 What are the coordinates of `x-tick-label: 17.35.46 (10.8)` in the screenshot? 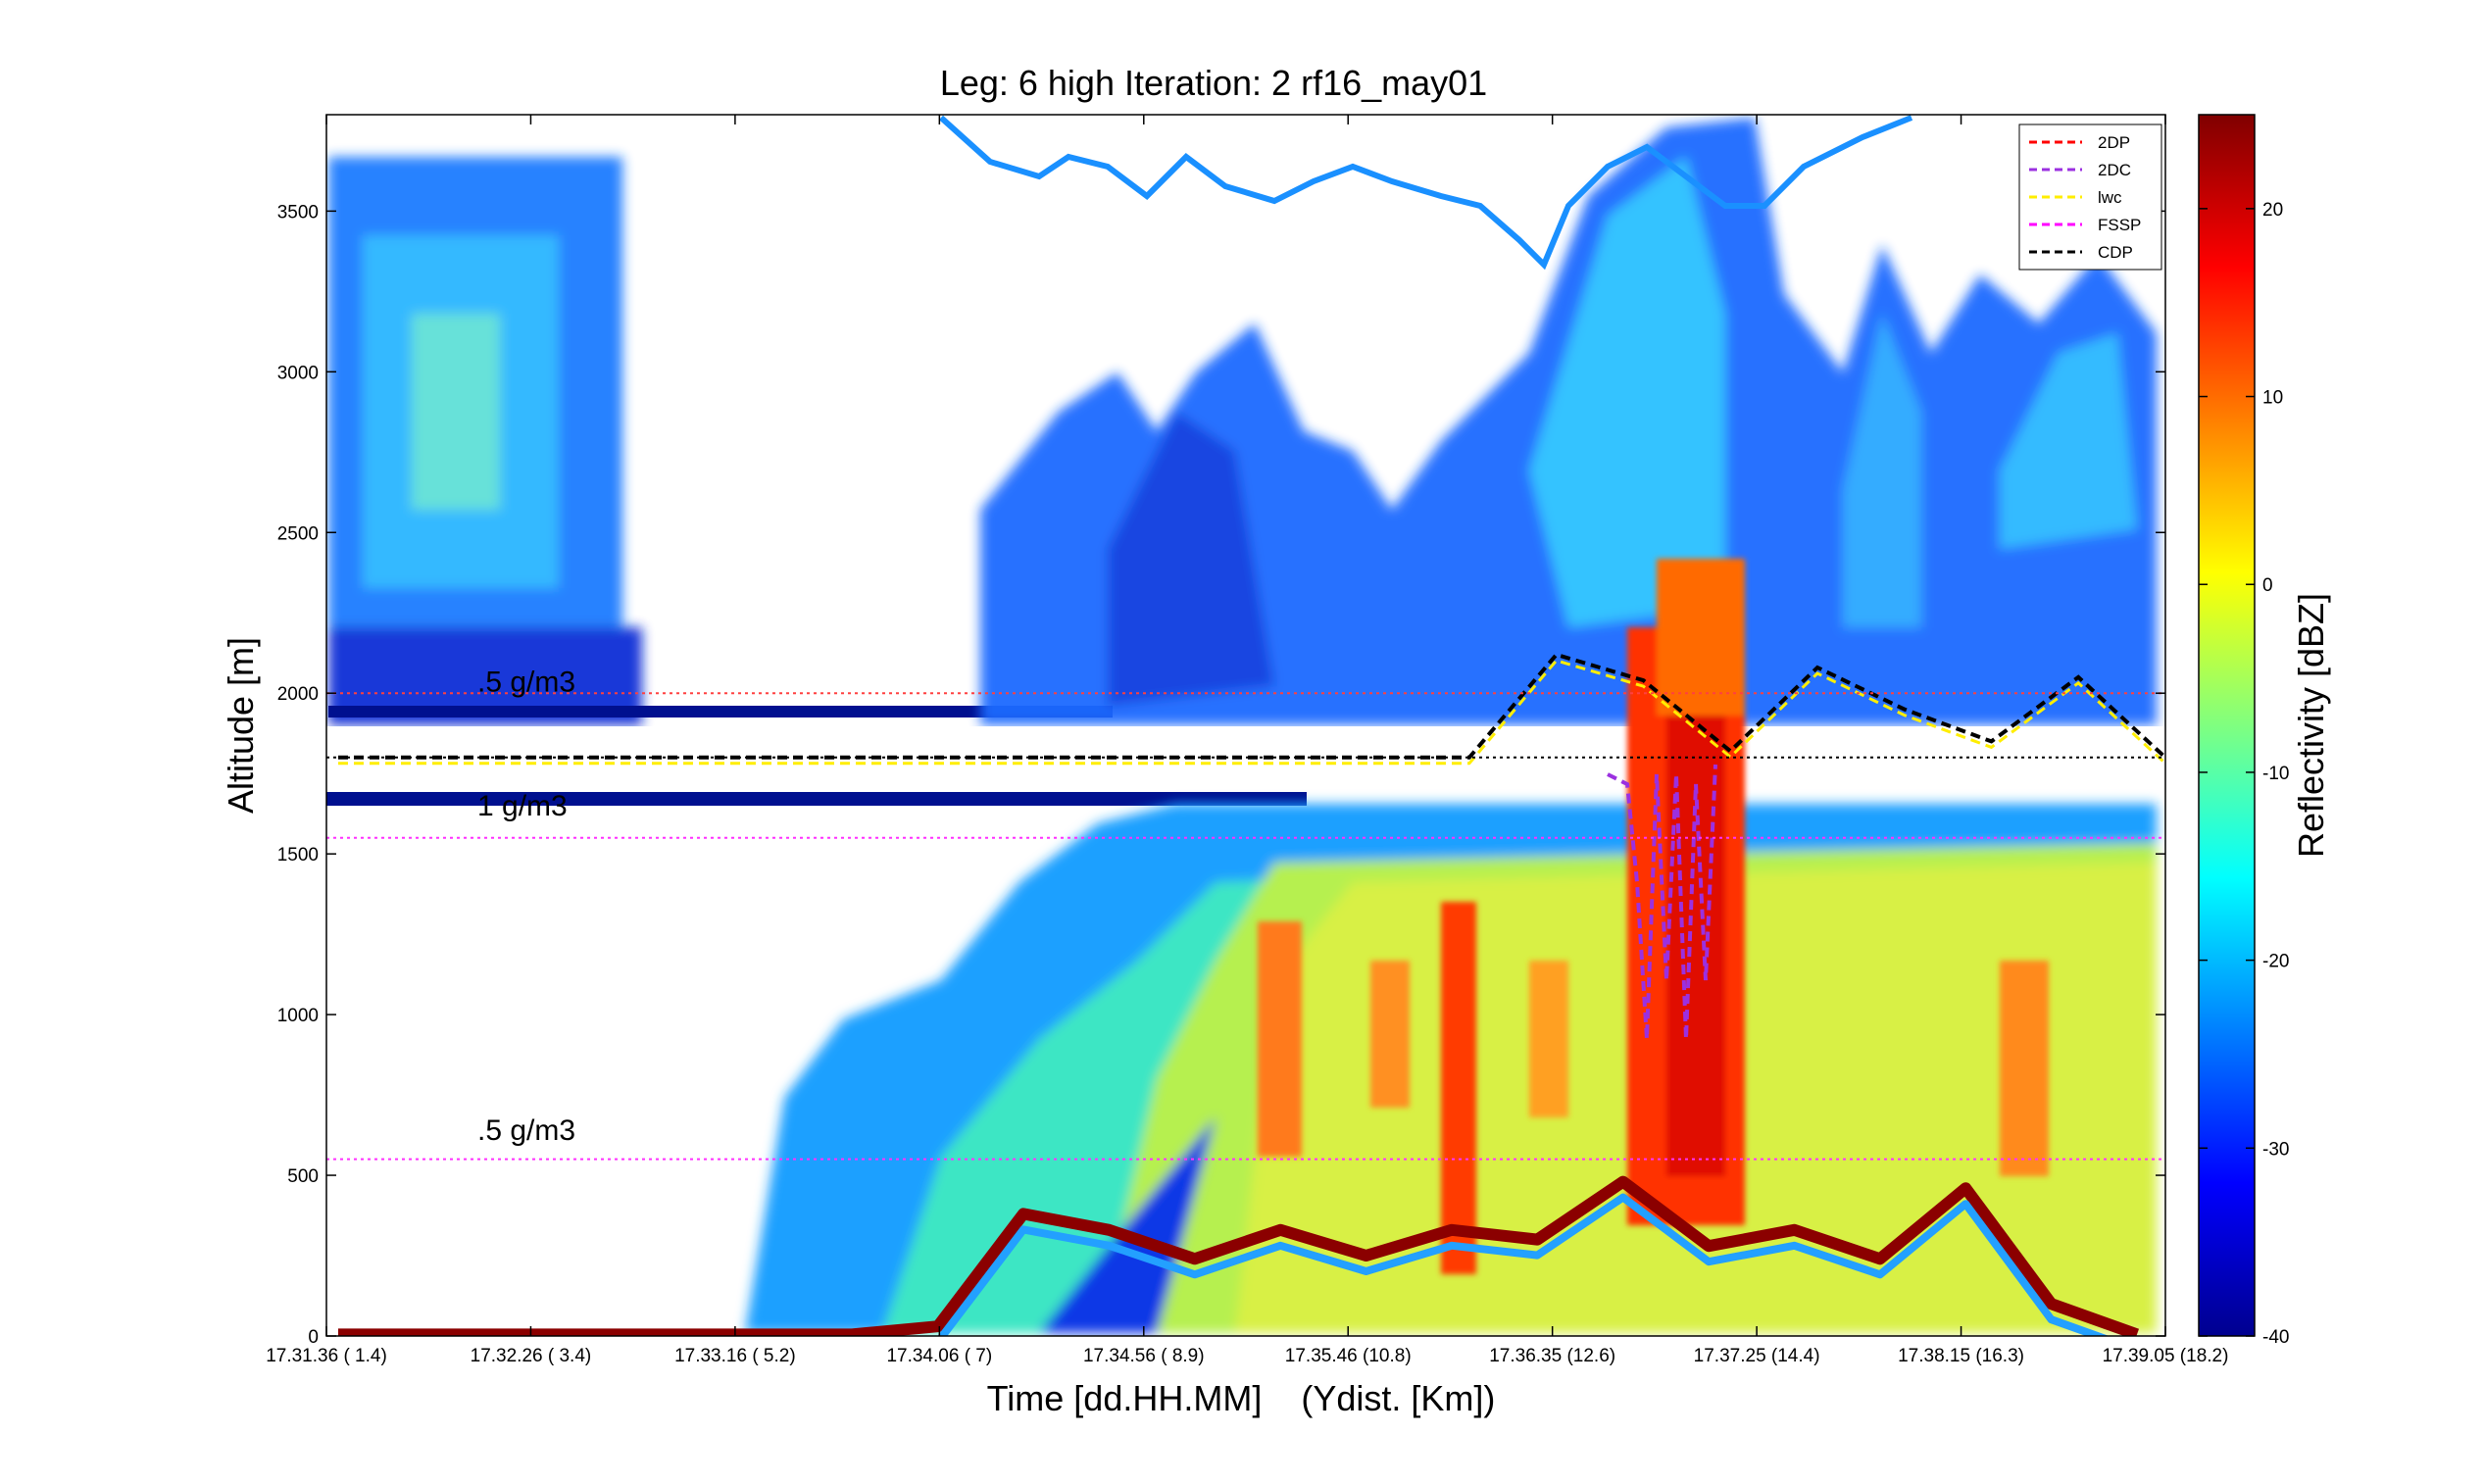 It's located at (1348, 1356).